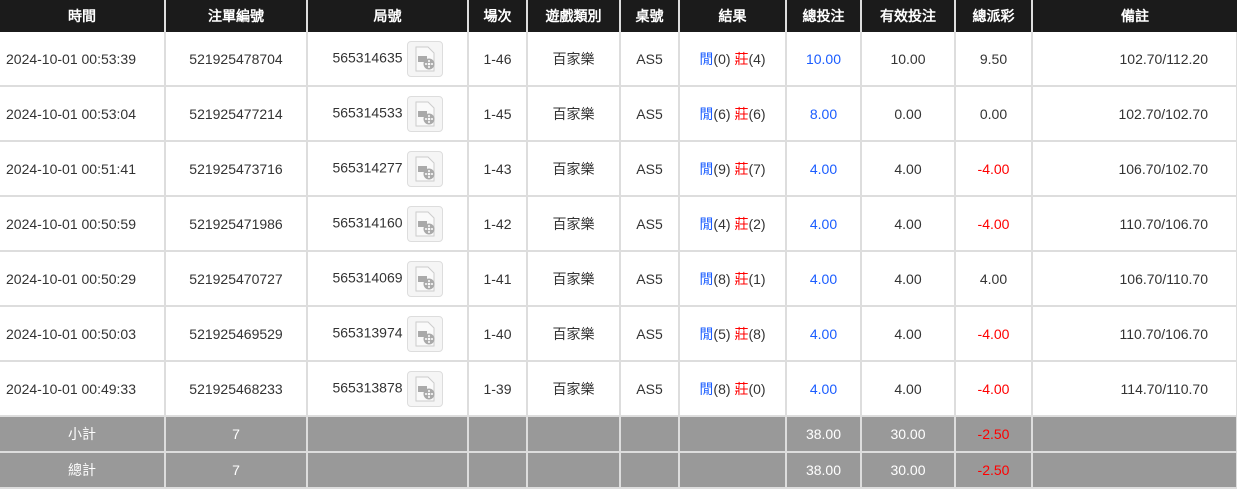  Describe the element at coordinates (236, 114) in the screenshot. I see `bet-id: 521925477214` at that location.